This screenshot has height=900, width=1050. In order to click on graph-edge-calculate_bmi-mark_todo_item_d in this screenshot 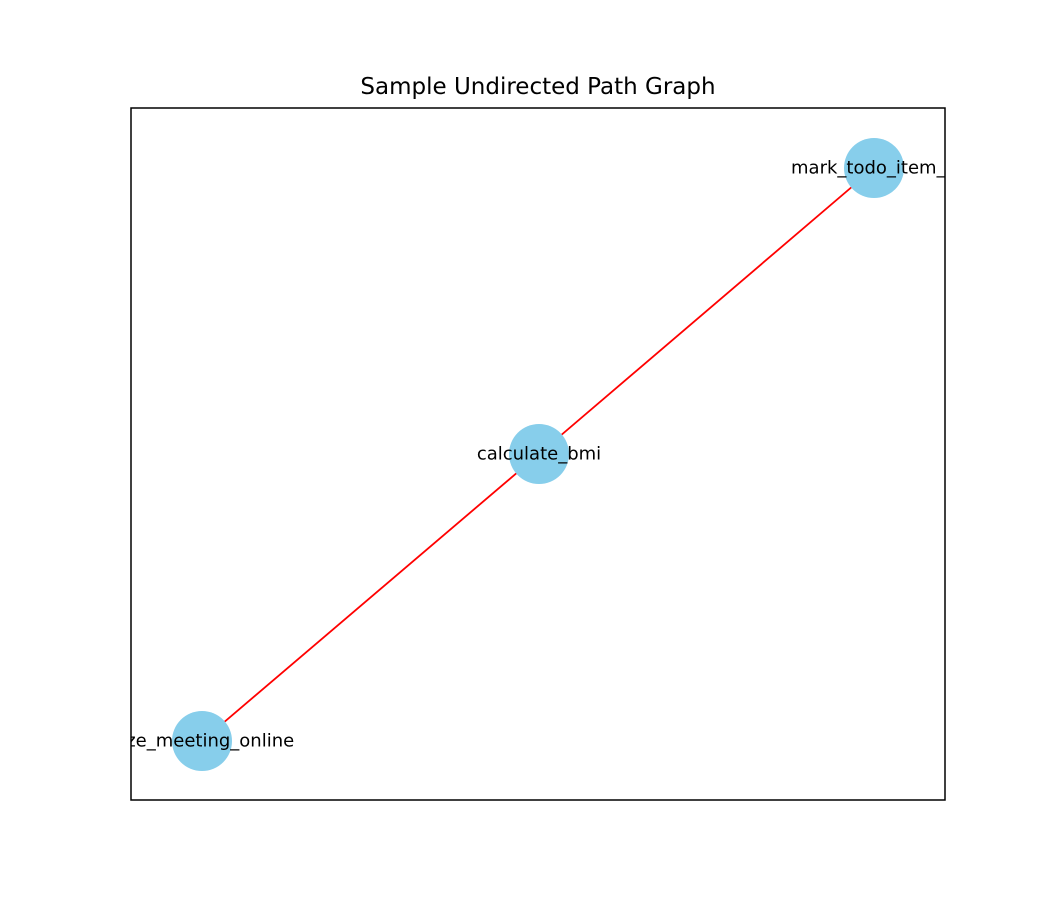, I will do `click(706, 311)`.